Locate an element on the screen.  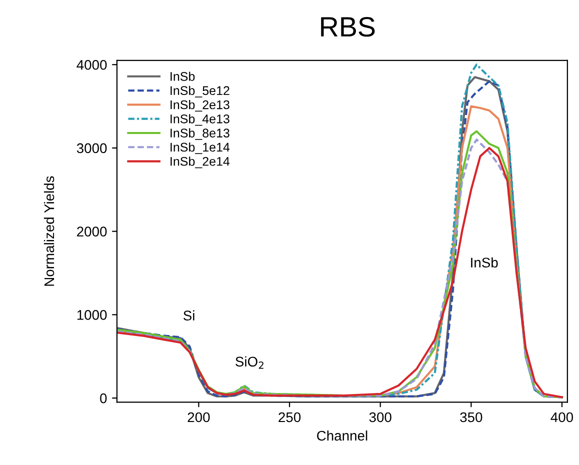
x-tick-label: 300 is located at coordinates (380, 417).